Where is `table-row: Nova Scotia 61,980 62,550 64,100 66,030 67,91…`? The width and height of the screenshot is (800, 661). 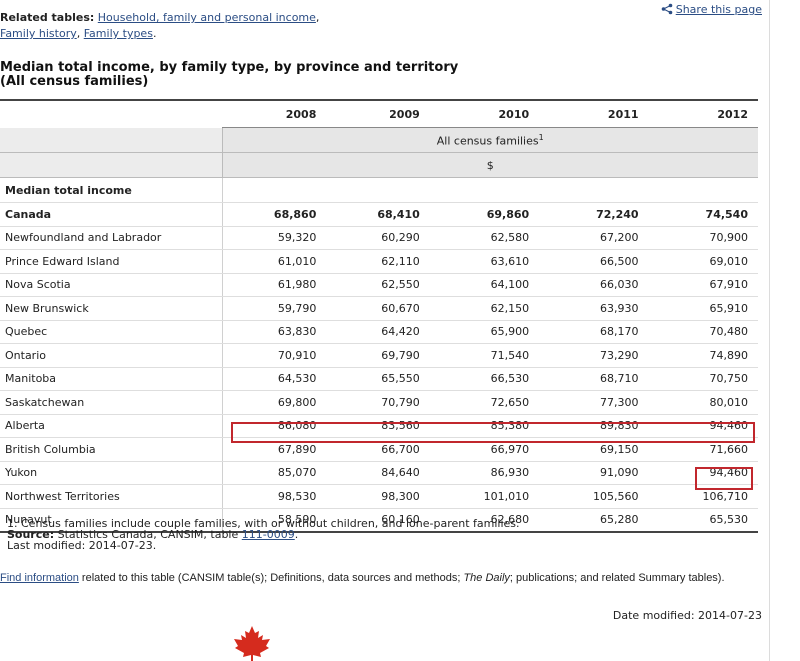
table-row: Nova Scotia 61,980 62,550 64,100 66,030 67,91… is located at coordinates (379, 285).